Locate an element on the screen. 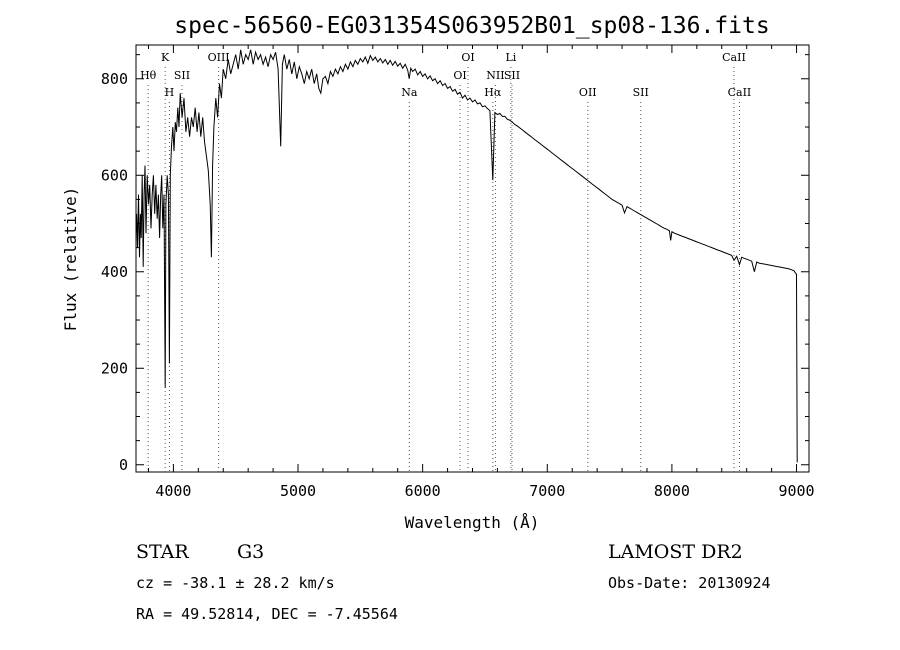 The image size is (900, 650). object-class: STAR is located at coordinates (162, 552).